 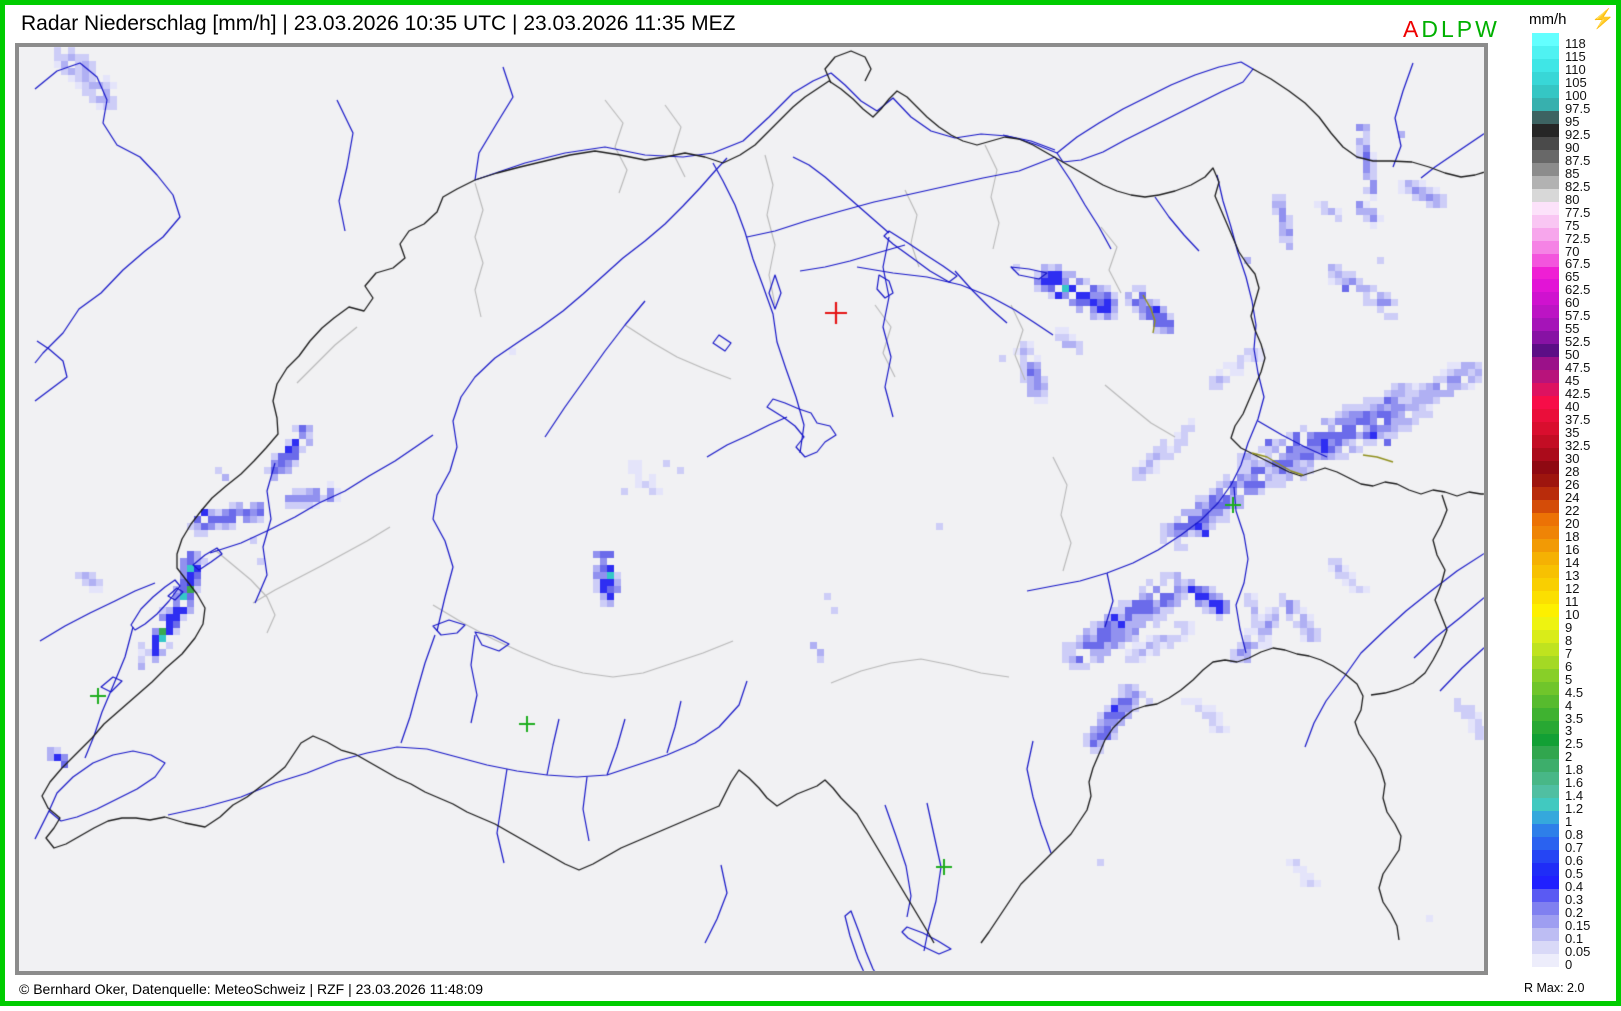 I want to click on legend-entry: 3.5, so click(x=1576, y=716).